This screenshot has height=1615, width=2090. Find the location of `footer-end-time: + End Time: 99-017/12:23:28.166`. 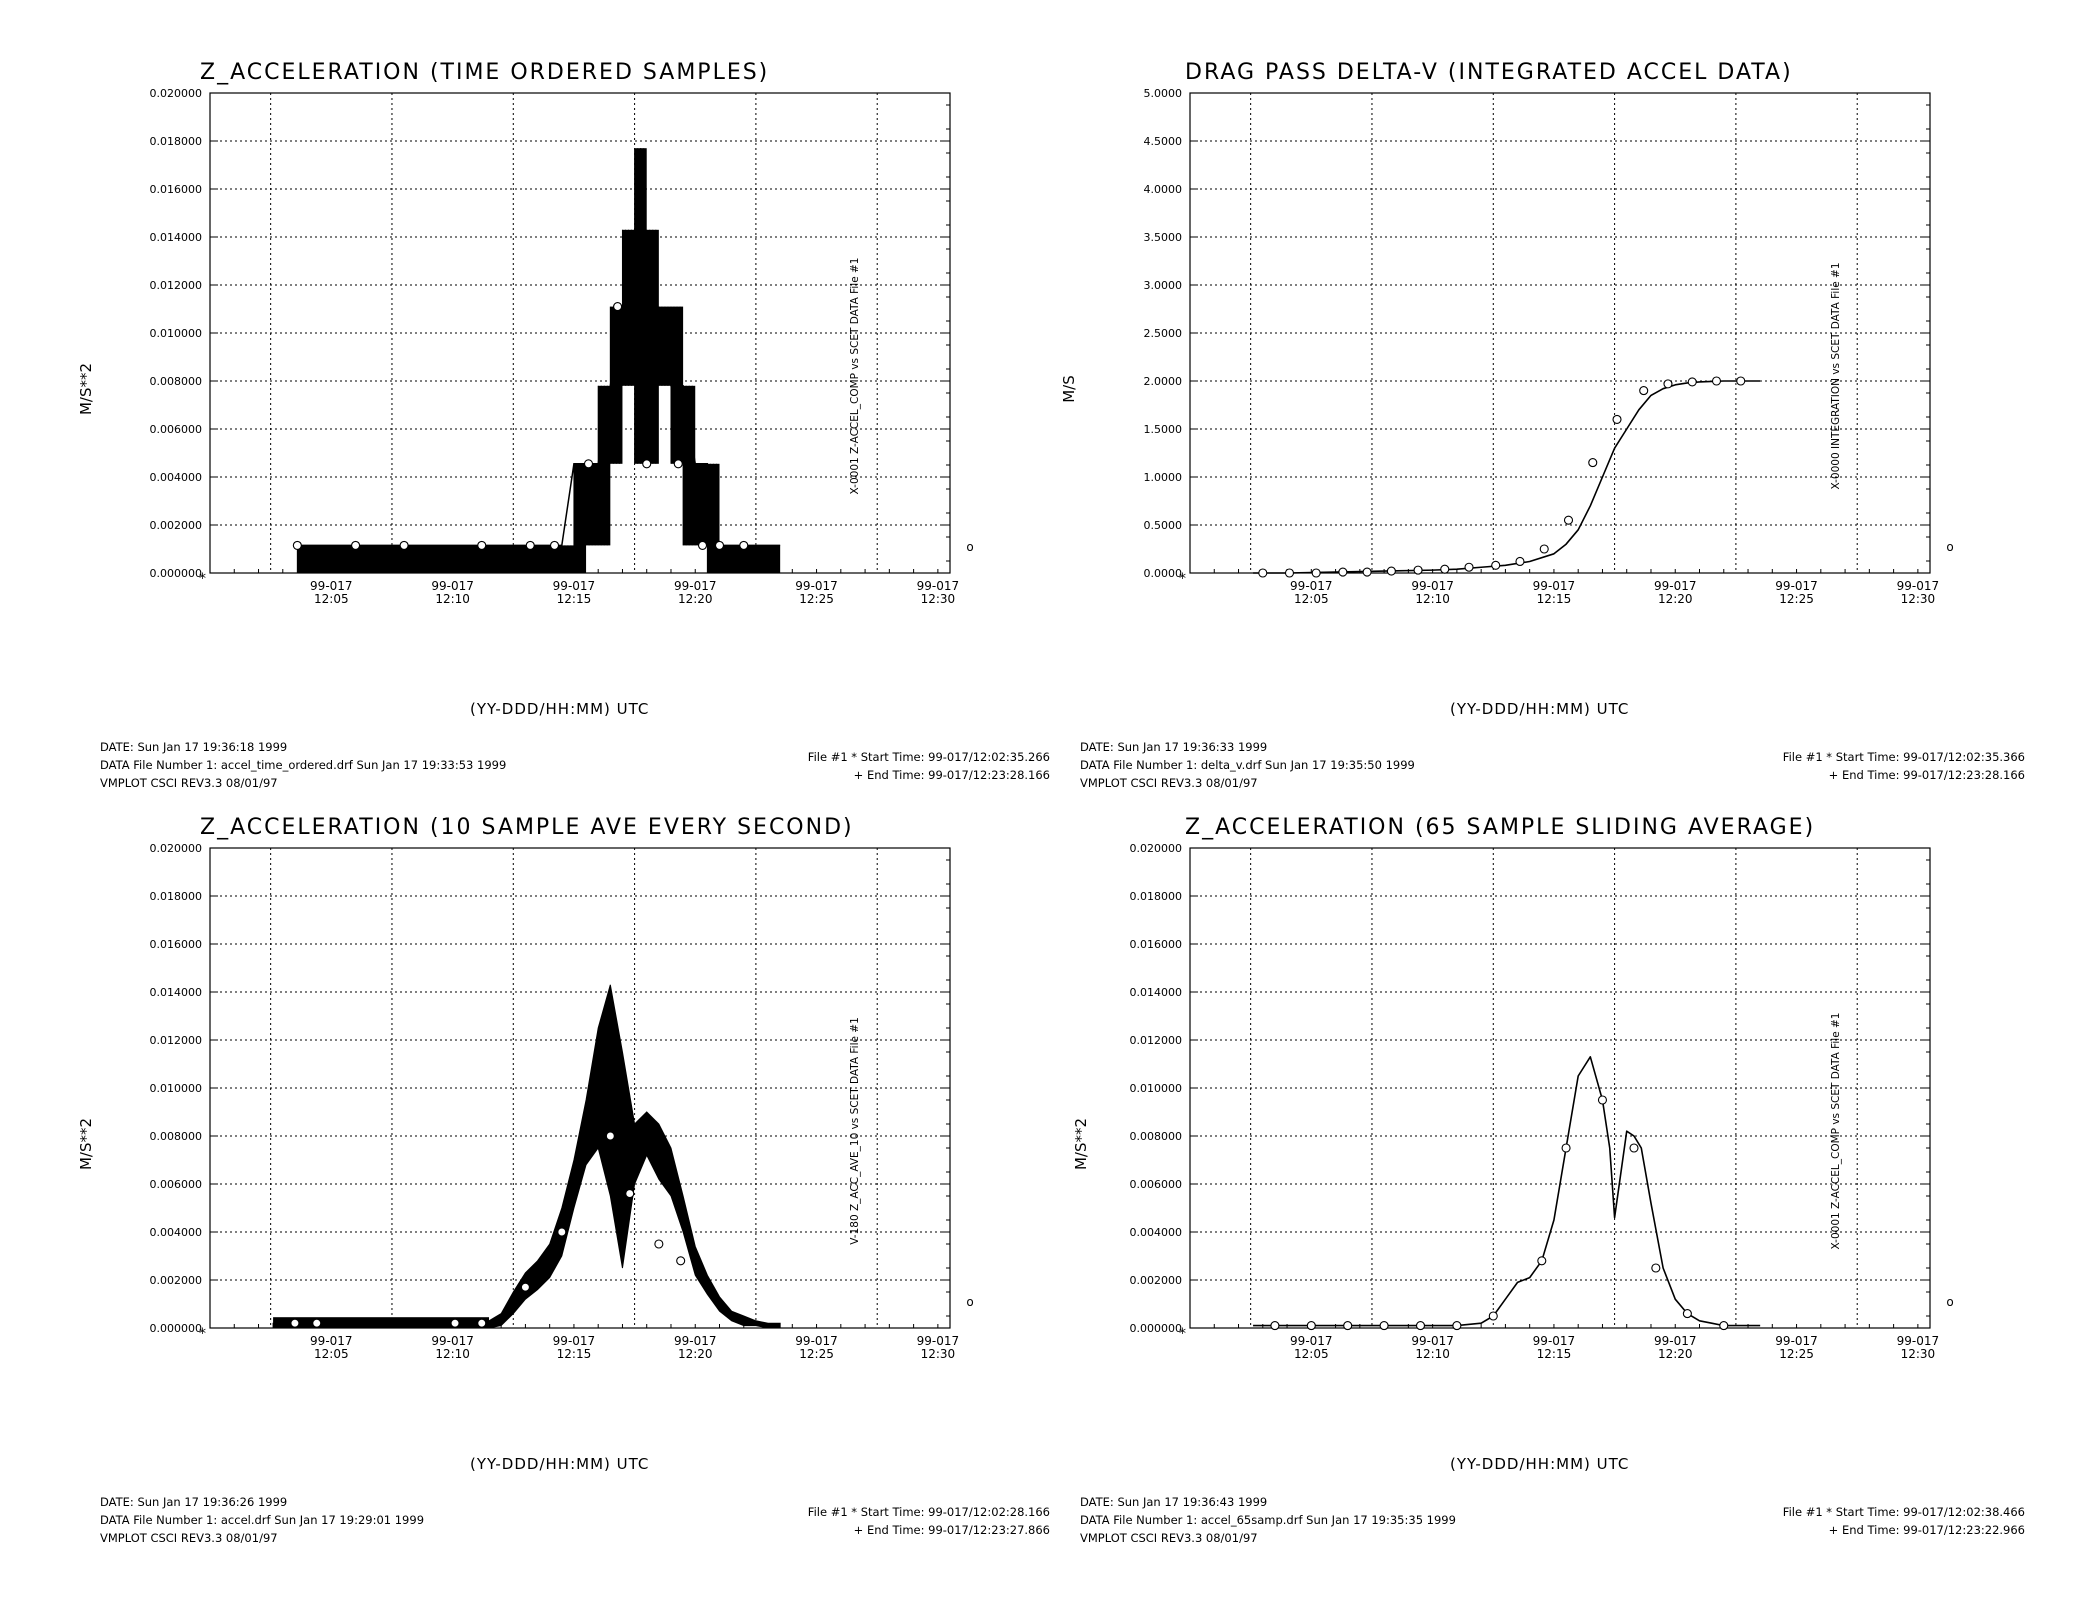

footer-end-time: + End Time: 99-017/12:23:28.166 is located at coordinates (951, 775).